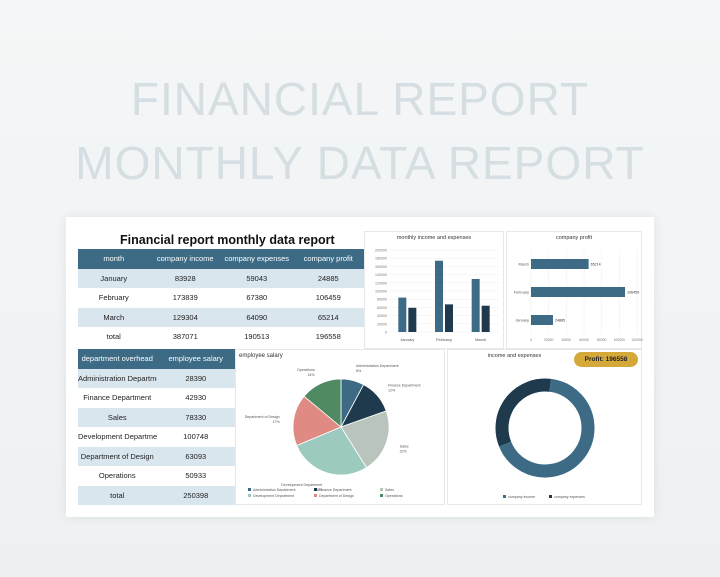  What do you see at coordinates (156, 476) in the screenshot?
I see `table-row: Operations 50933` at bounding box center [156, 476].